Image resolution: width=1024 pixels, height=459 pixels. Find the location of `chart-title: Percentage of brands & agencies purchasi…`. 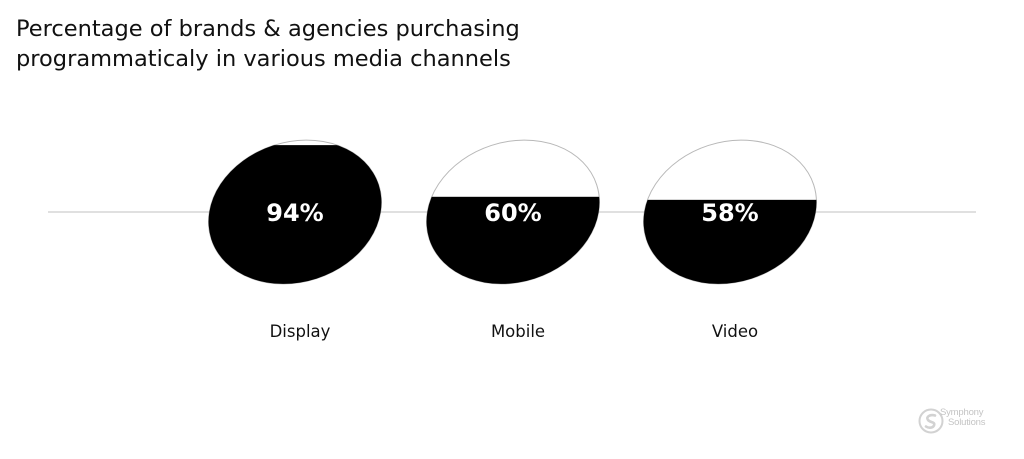

chart-title: Percentage of brands & agencies purchasi… is located at coordinates (326, 44).